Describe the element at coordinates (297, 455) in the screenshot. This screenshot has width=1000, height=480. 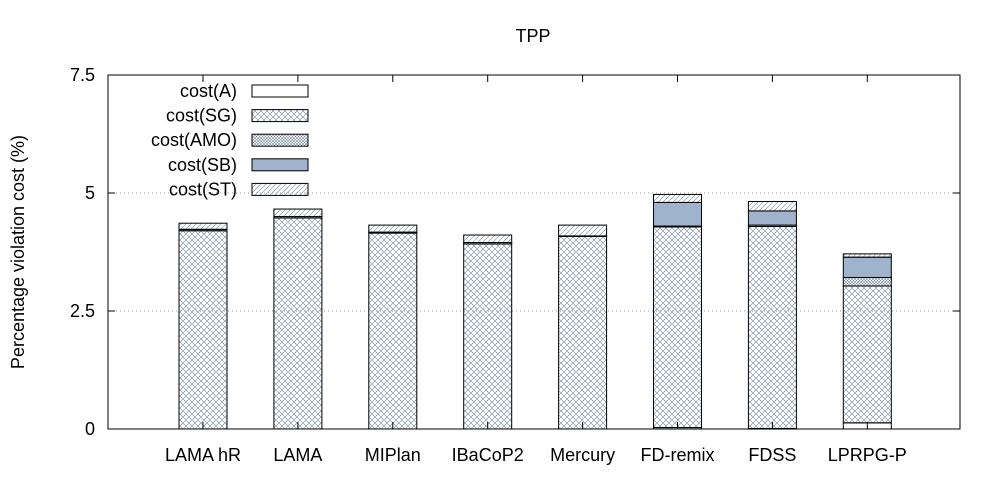
I see `x-tick-label: LAMA` at that location.